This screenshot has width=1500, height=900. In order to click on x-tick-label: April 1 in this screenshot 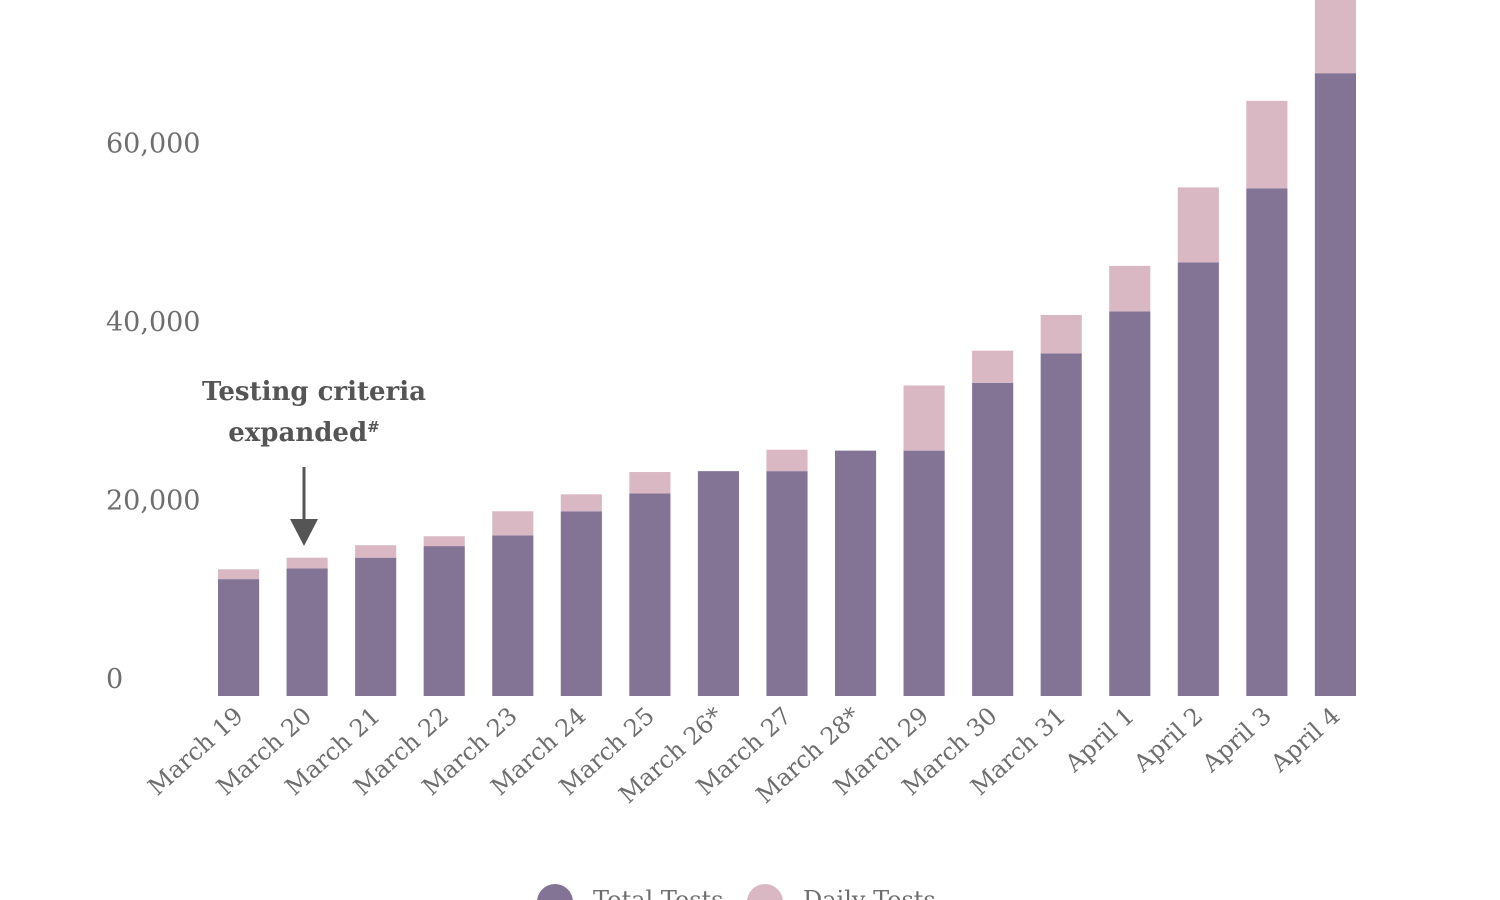, I will do `click(1099, 740)`.